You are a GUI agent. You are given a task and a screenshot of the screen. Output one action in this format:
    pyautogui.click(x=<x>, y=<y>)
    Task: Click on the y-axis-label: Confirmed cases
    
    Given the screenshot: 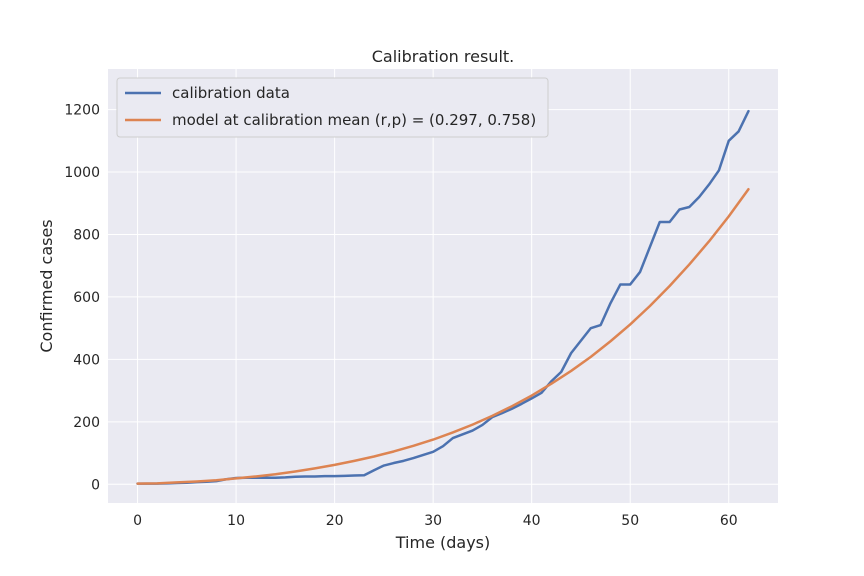 What is the action you would take?
    pyautogui.click(x=46, y=285)
    